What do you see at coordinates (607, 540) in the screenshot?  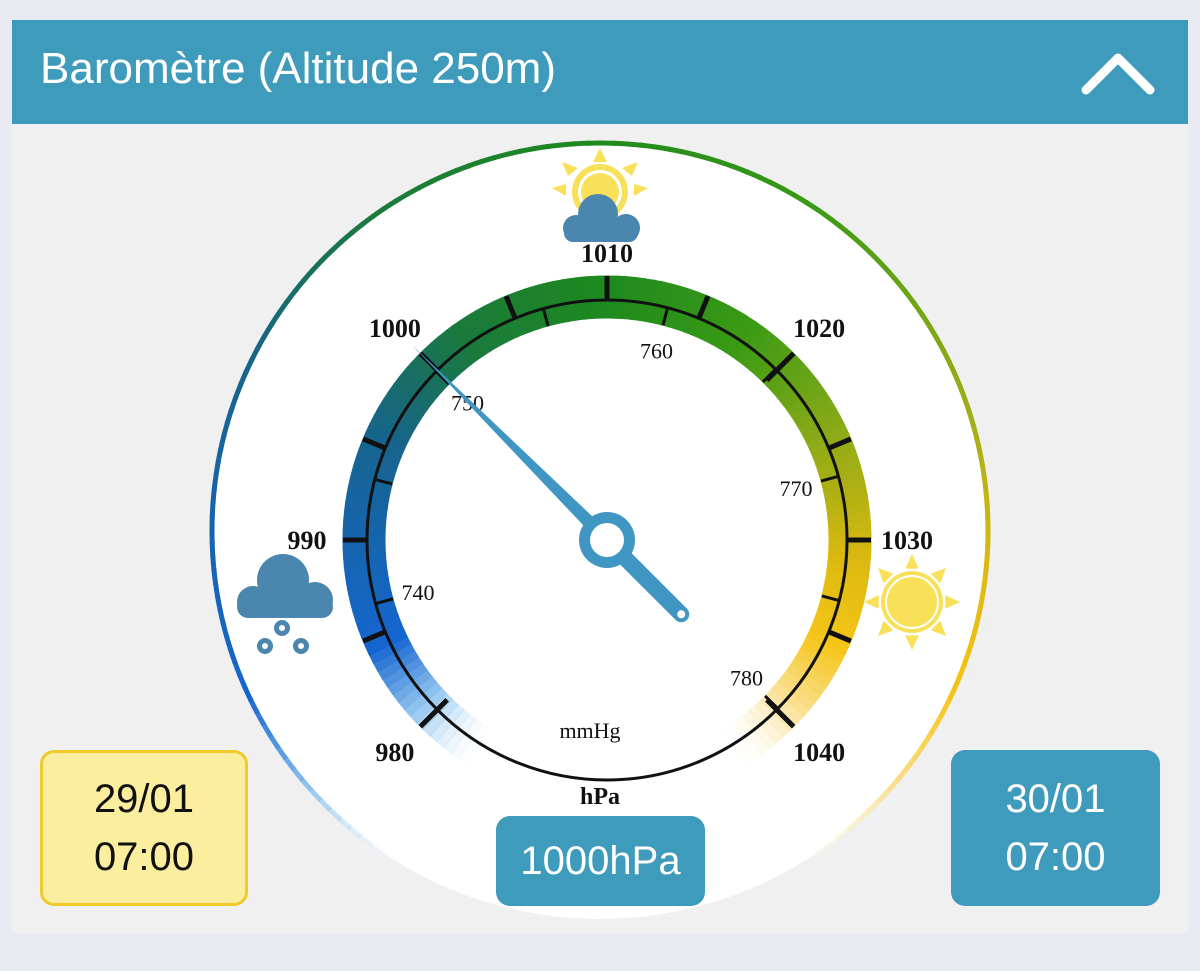 I see `needle-hub-center` at bounding box center [607, 540].